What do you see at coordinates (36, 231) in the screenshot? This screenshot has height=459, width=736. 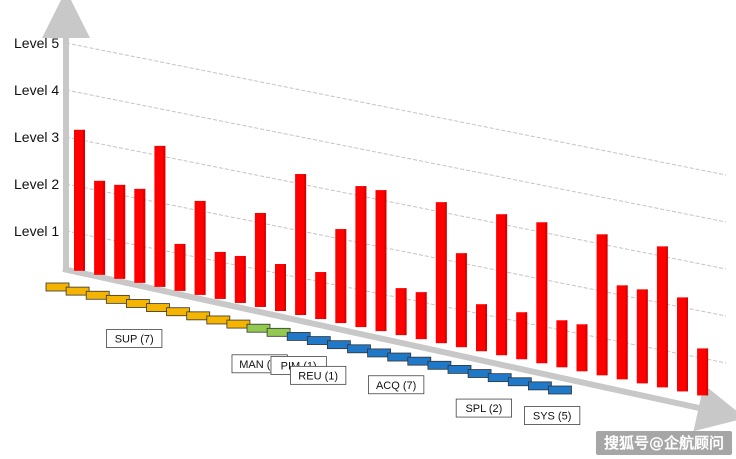 I see `level-label-1: Level 1` at bounding box center [36, 231].